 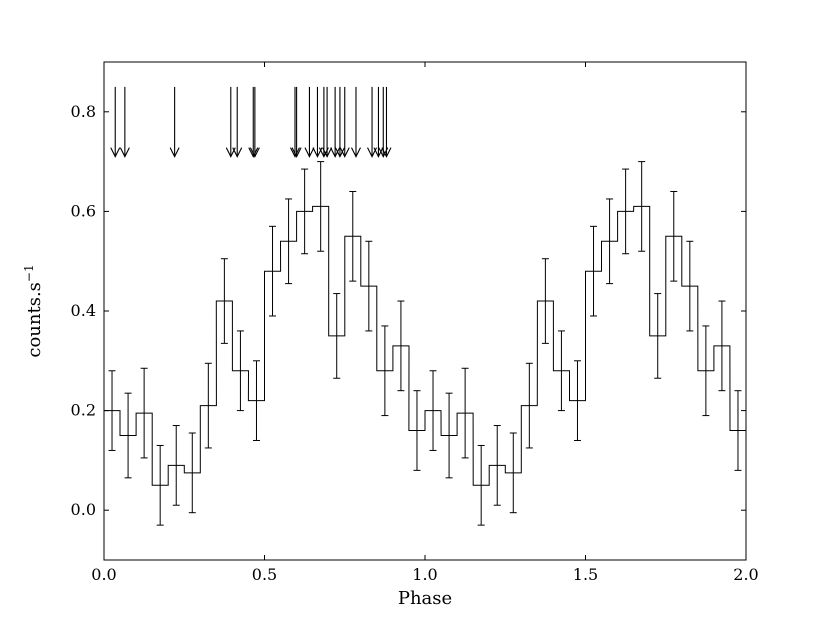 I want to click on x-tick-label: 1.5, so click(x=585, y=574).